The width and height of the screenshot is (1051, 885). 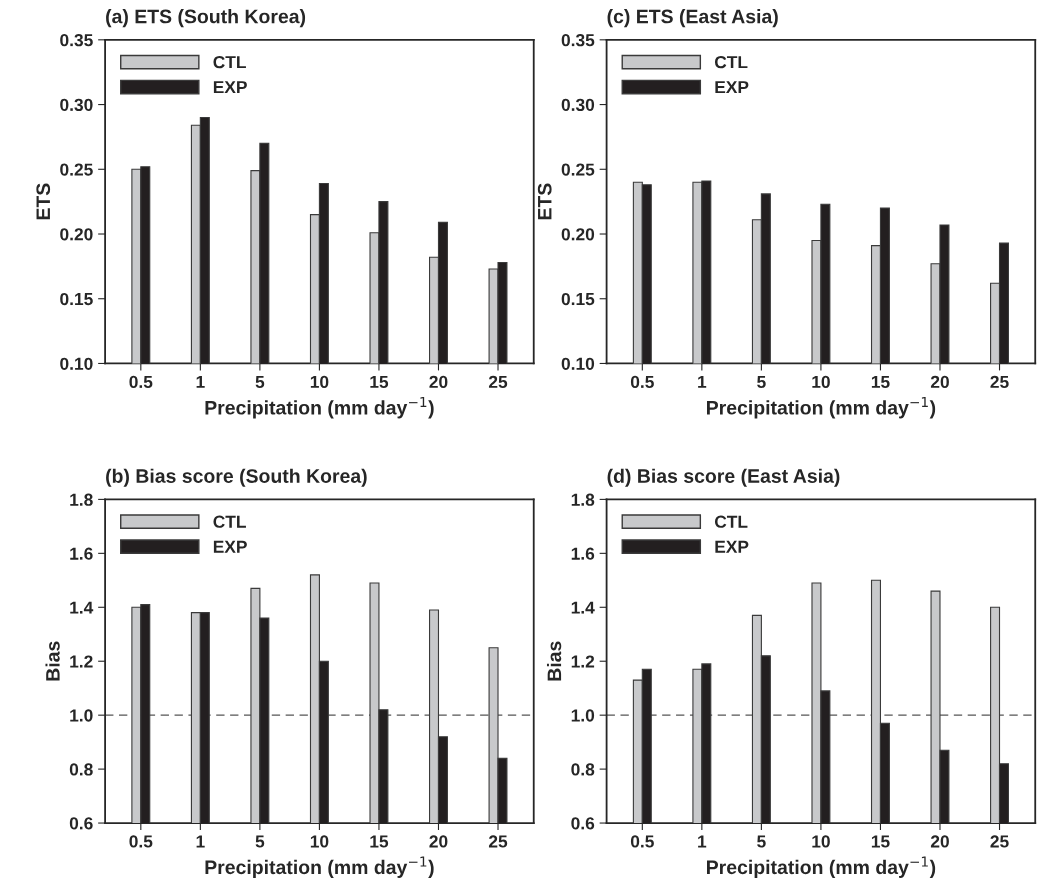 What do you see at coordinates (206, 18) in the screenshot?
I see `chart-title: (a) ETS (South Korea)` at bounding box center [206, 18].